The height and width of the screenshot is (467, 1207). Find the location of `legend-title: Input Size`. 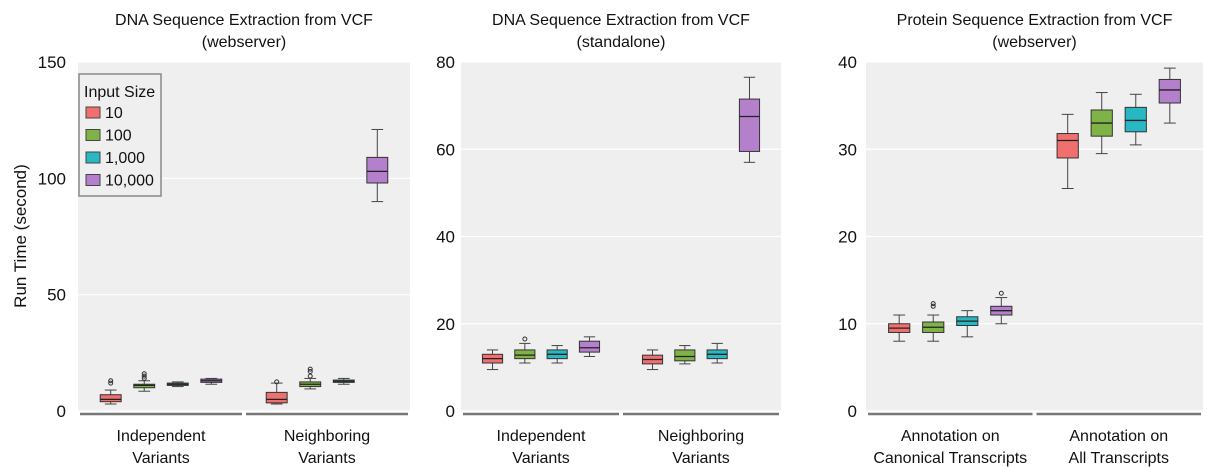

legend-title: Input Size is located at coordinates (119, 92).